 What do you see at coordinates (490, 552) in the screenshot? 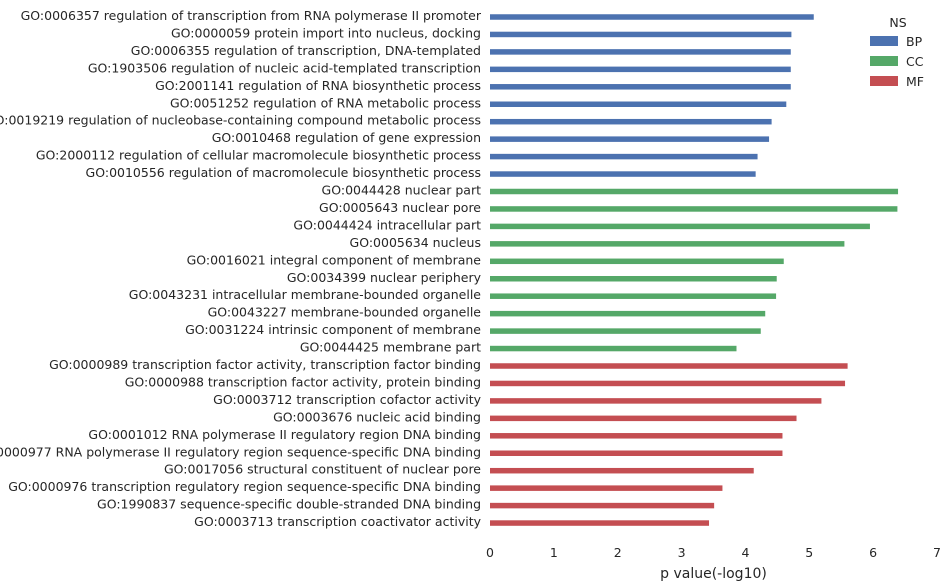
I see `x-tick-label: 0` at bounding box center [490, 552].